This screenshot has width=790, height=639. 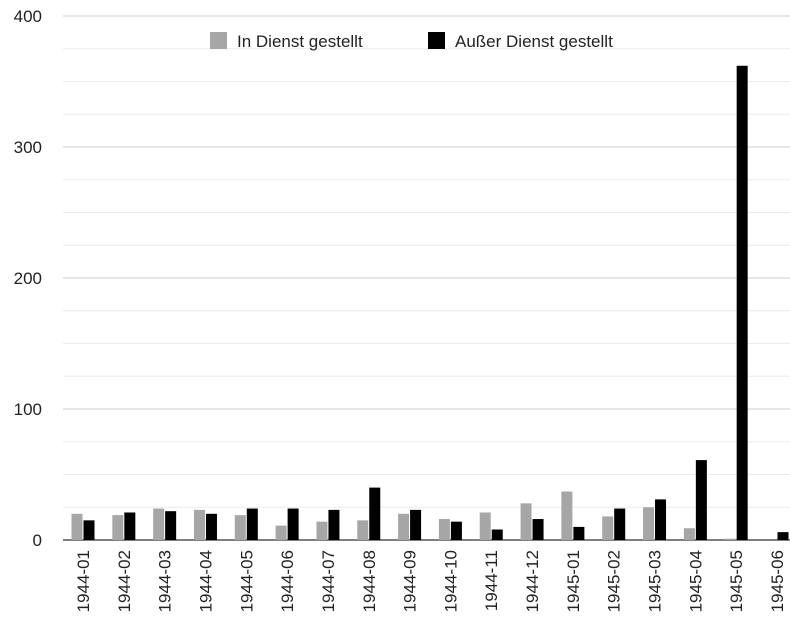 I want to click on x-tick-label: 1944-09, so click(x=410, y=581).